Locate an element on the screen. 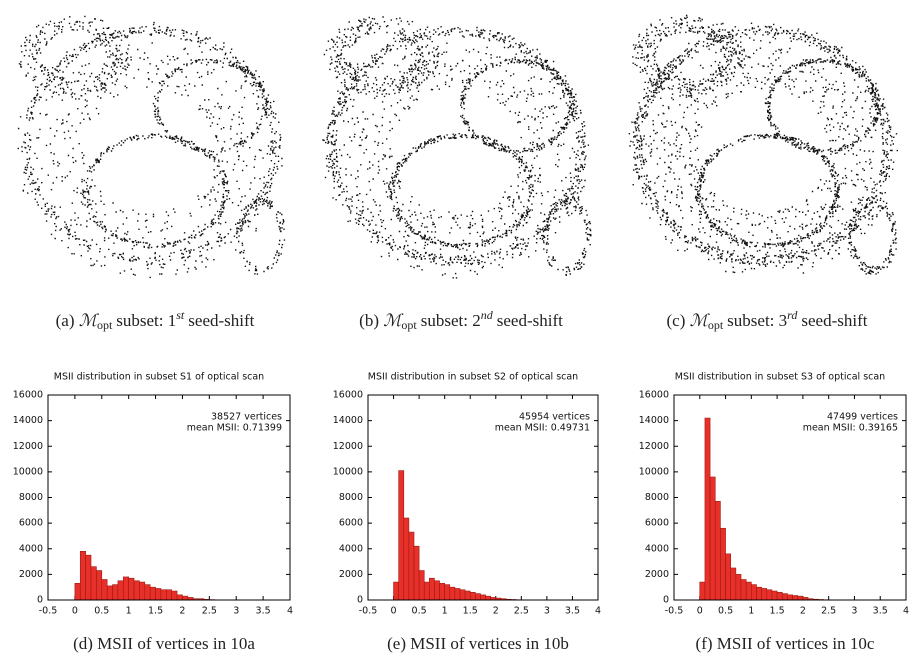 The width and height of the screenshot is (918, 663). annotation: mean MSII: 0.49731 is located at coordinates (542, 428).